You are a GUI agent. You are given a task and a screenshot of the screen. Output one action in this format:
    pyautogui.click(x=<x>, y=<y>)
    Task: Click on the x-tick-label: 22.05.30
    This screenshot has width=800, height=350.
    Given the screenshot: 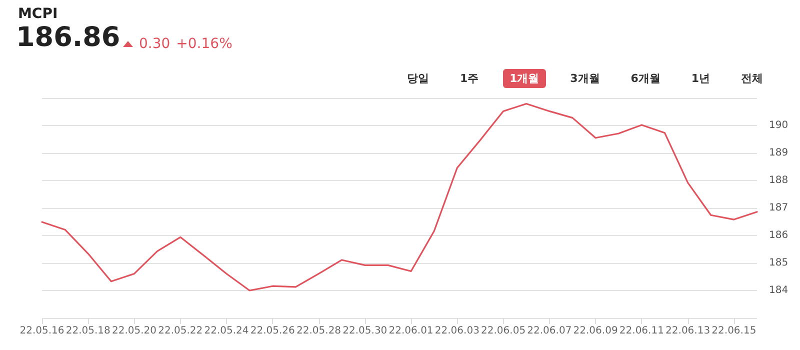 What is the action you would take?
    pyautogui.click(x=365, y=331)
    